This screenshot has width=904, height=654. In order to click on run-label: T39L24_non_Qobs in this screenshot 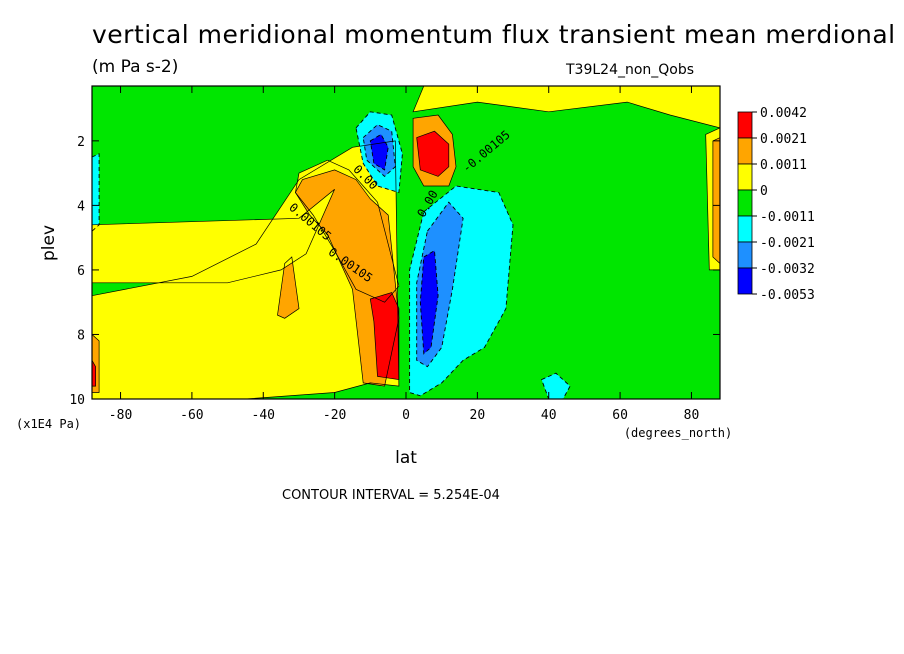, I will do `click(630, 70)`.